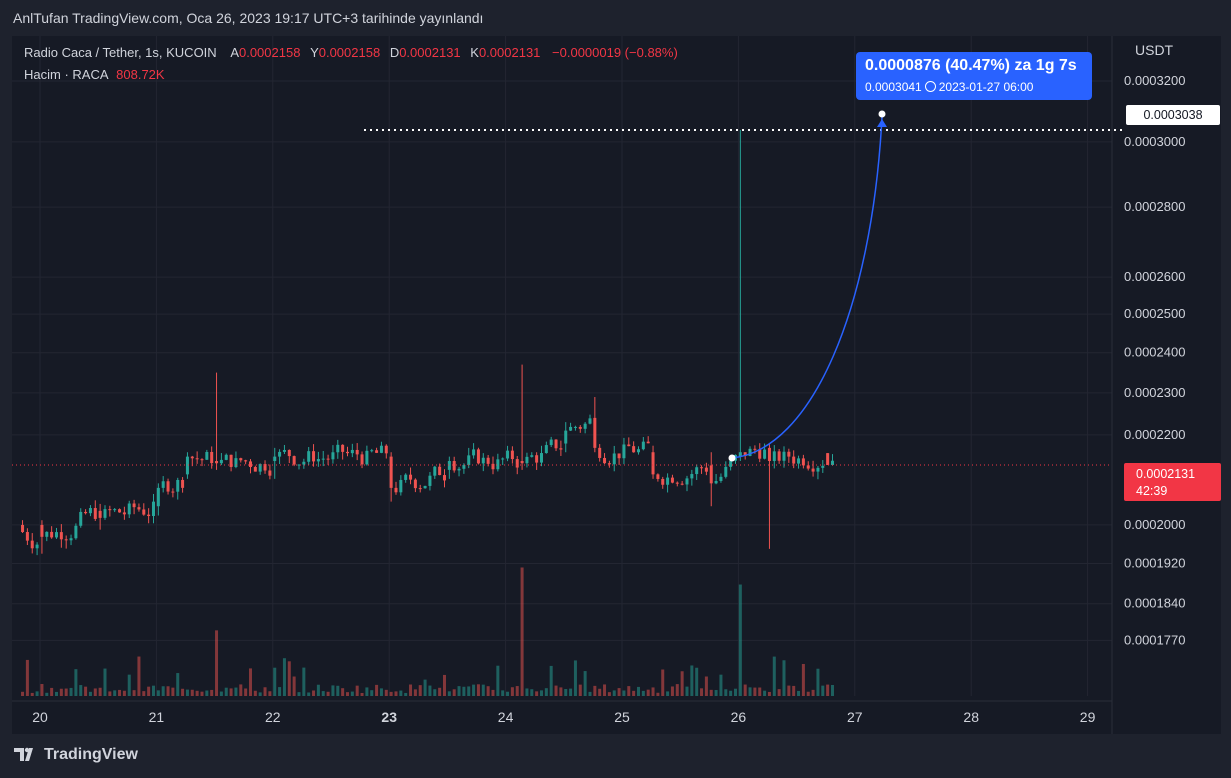 Image resolution: width=1231 pixels, height=778 pixels. Describe the element at coordinates (1154, 206) in the screenshot. I see `y-tick-label: 0.0002800` at that location.